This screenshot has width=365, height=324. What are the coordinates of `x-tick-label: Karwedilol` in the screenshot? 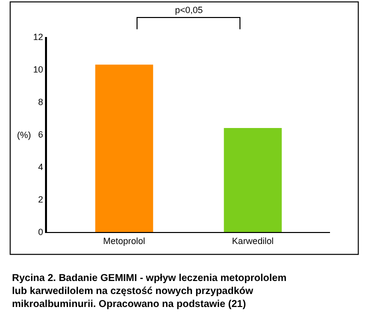 It's located at (253, 241).